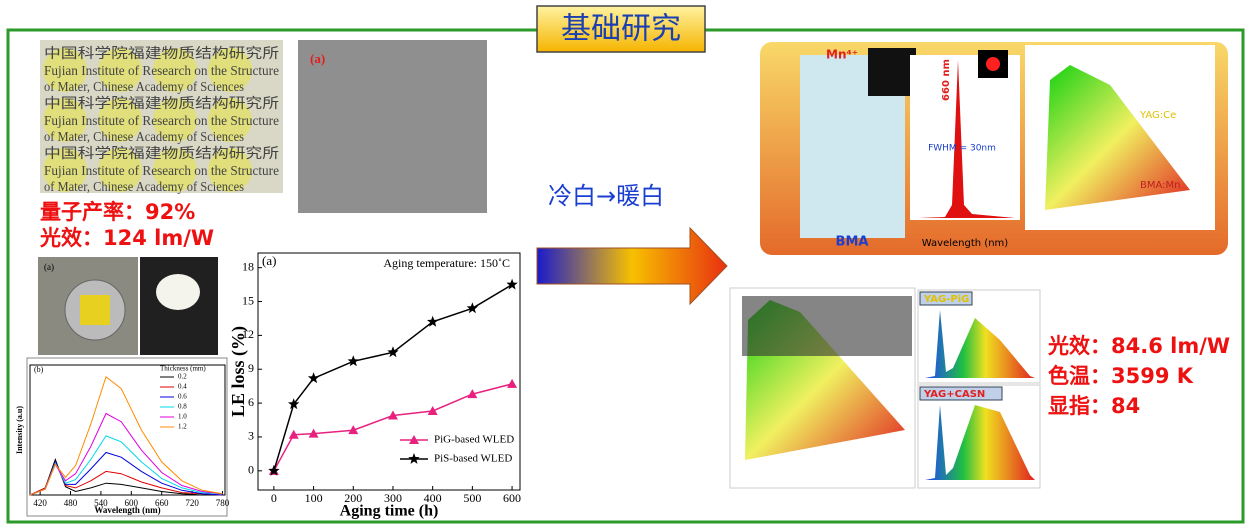 This screenshot has width=1250, height=529. I want to click on aging-panel, so click(376, 382).